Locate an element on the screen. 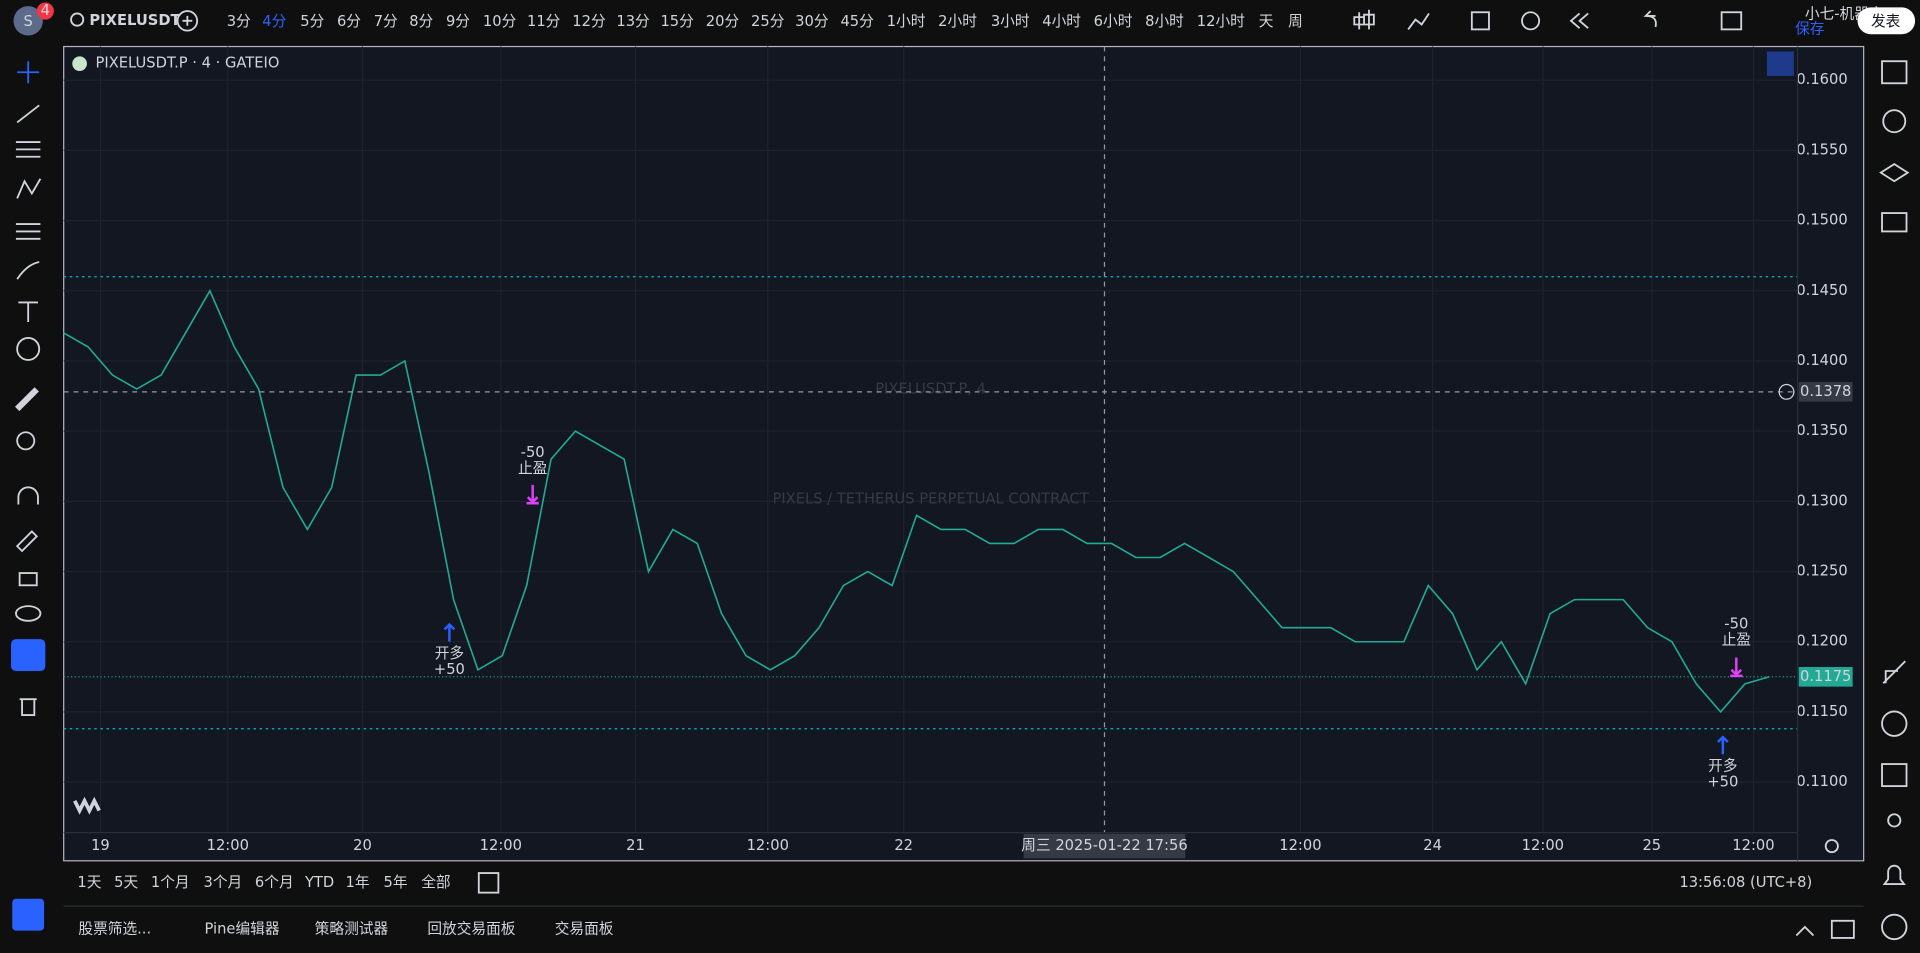  interval-button: 6分 is located at coordinates (349, 21).